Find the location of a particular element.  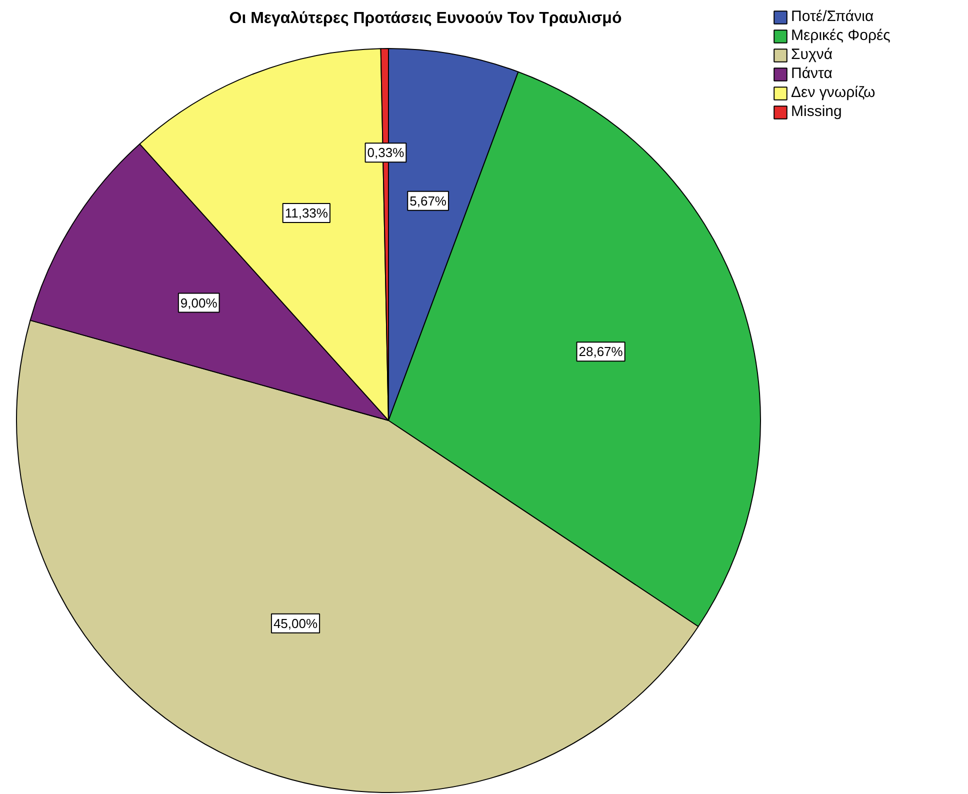

data-label: 9,00% is located at coordinates (199, 302).